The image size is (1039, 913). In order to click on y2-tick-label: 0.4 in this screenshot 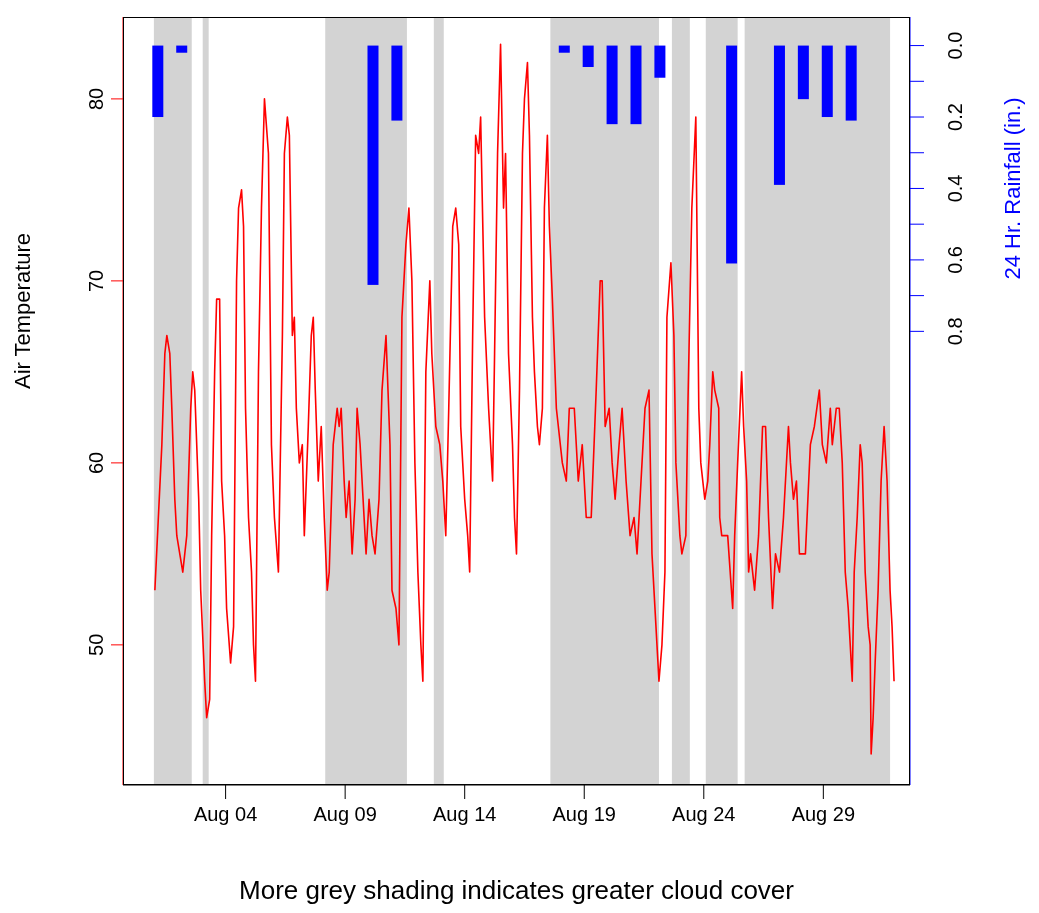, I will do `click(955, 188)`.